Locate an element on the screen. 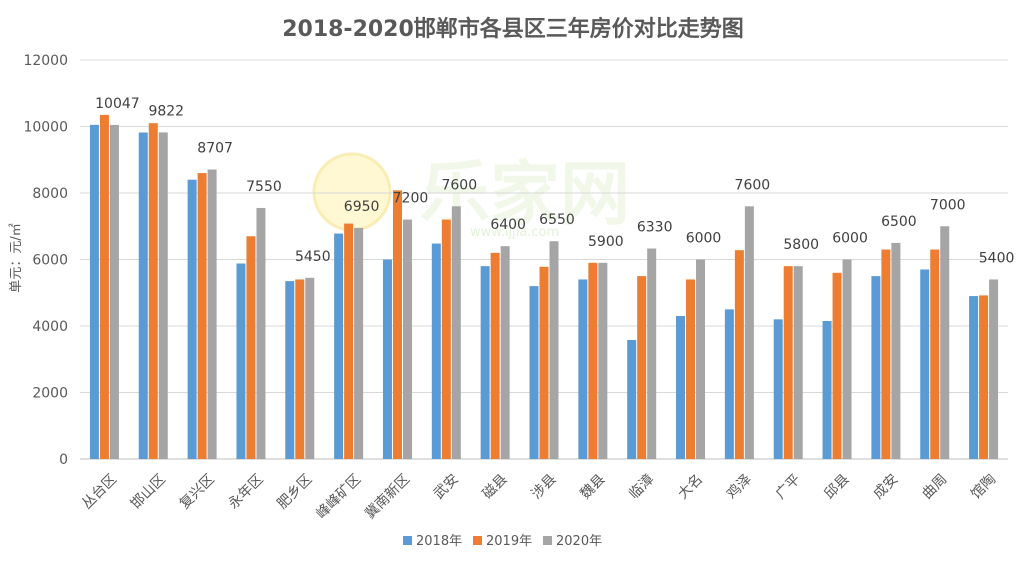  data-label: 9822 is located at coordinates (166, 111).